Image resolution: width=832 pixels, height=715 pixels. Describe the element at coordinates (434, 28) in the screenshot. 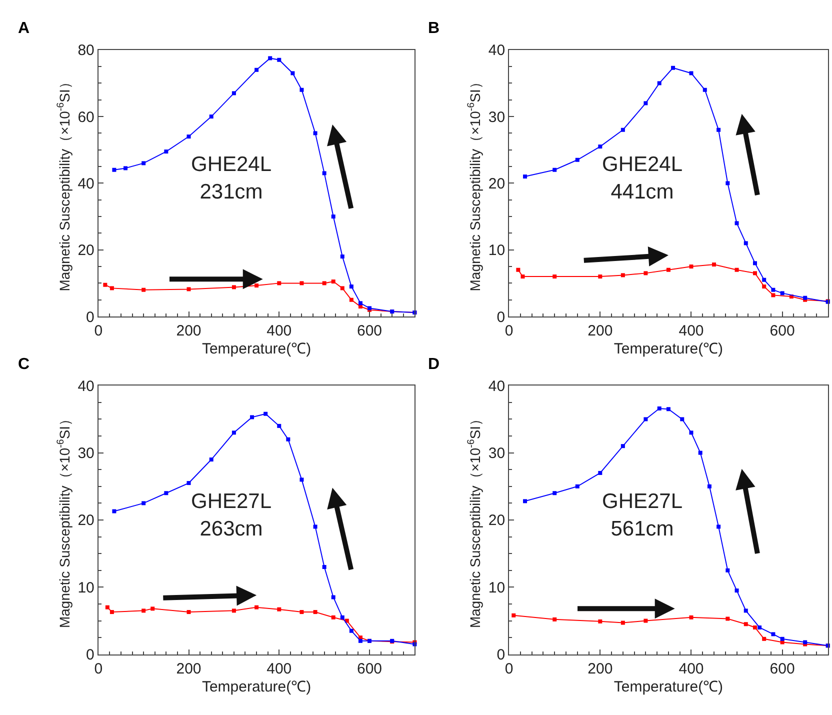

I see `chart-title: B` at that location.